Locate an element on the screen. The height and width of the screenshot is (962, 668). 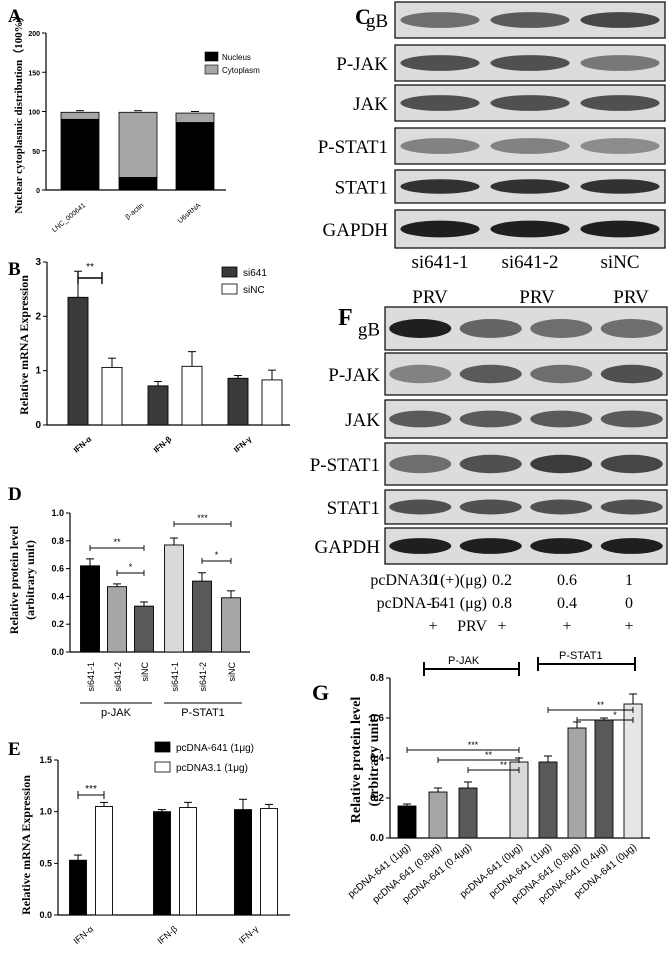
panel-f-row-label: P-STAT1 is located at coordinates (345, 465).